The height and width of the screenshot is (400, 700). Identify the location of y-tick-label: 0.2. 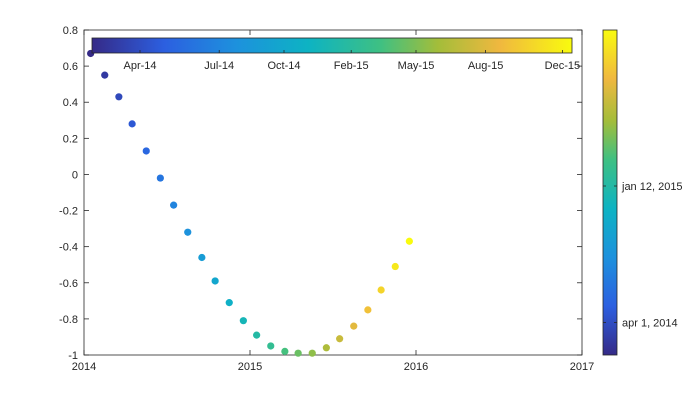
(70, 139).